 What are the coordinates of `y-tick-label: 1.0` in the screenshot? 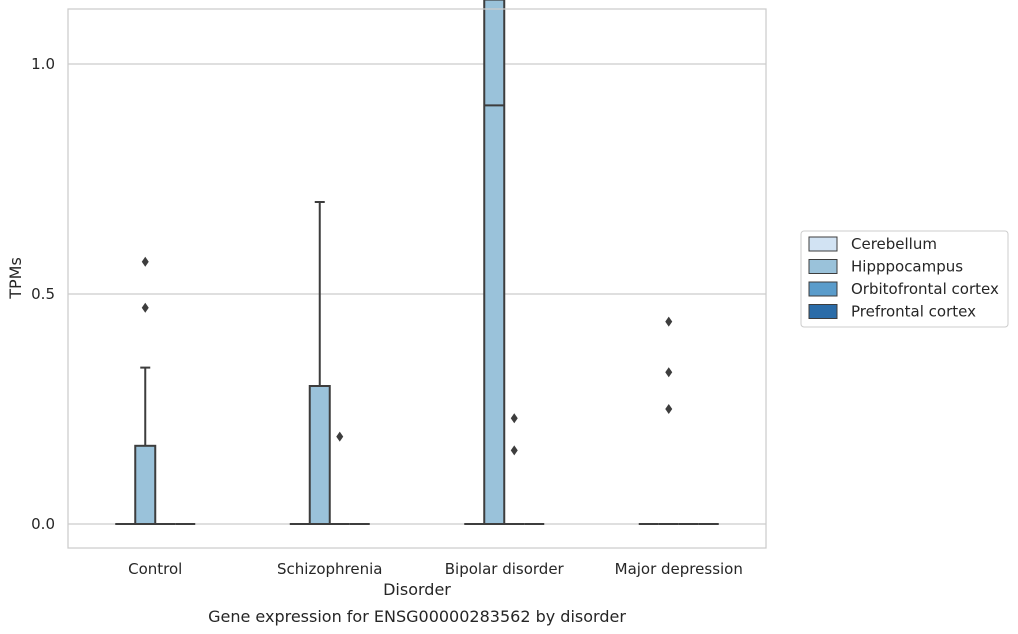 It's located at (43, 64).